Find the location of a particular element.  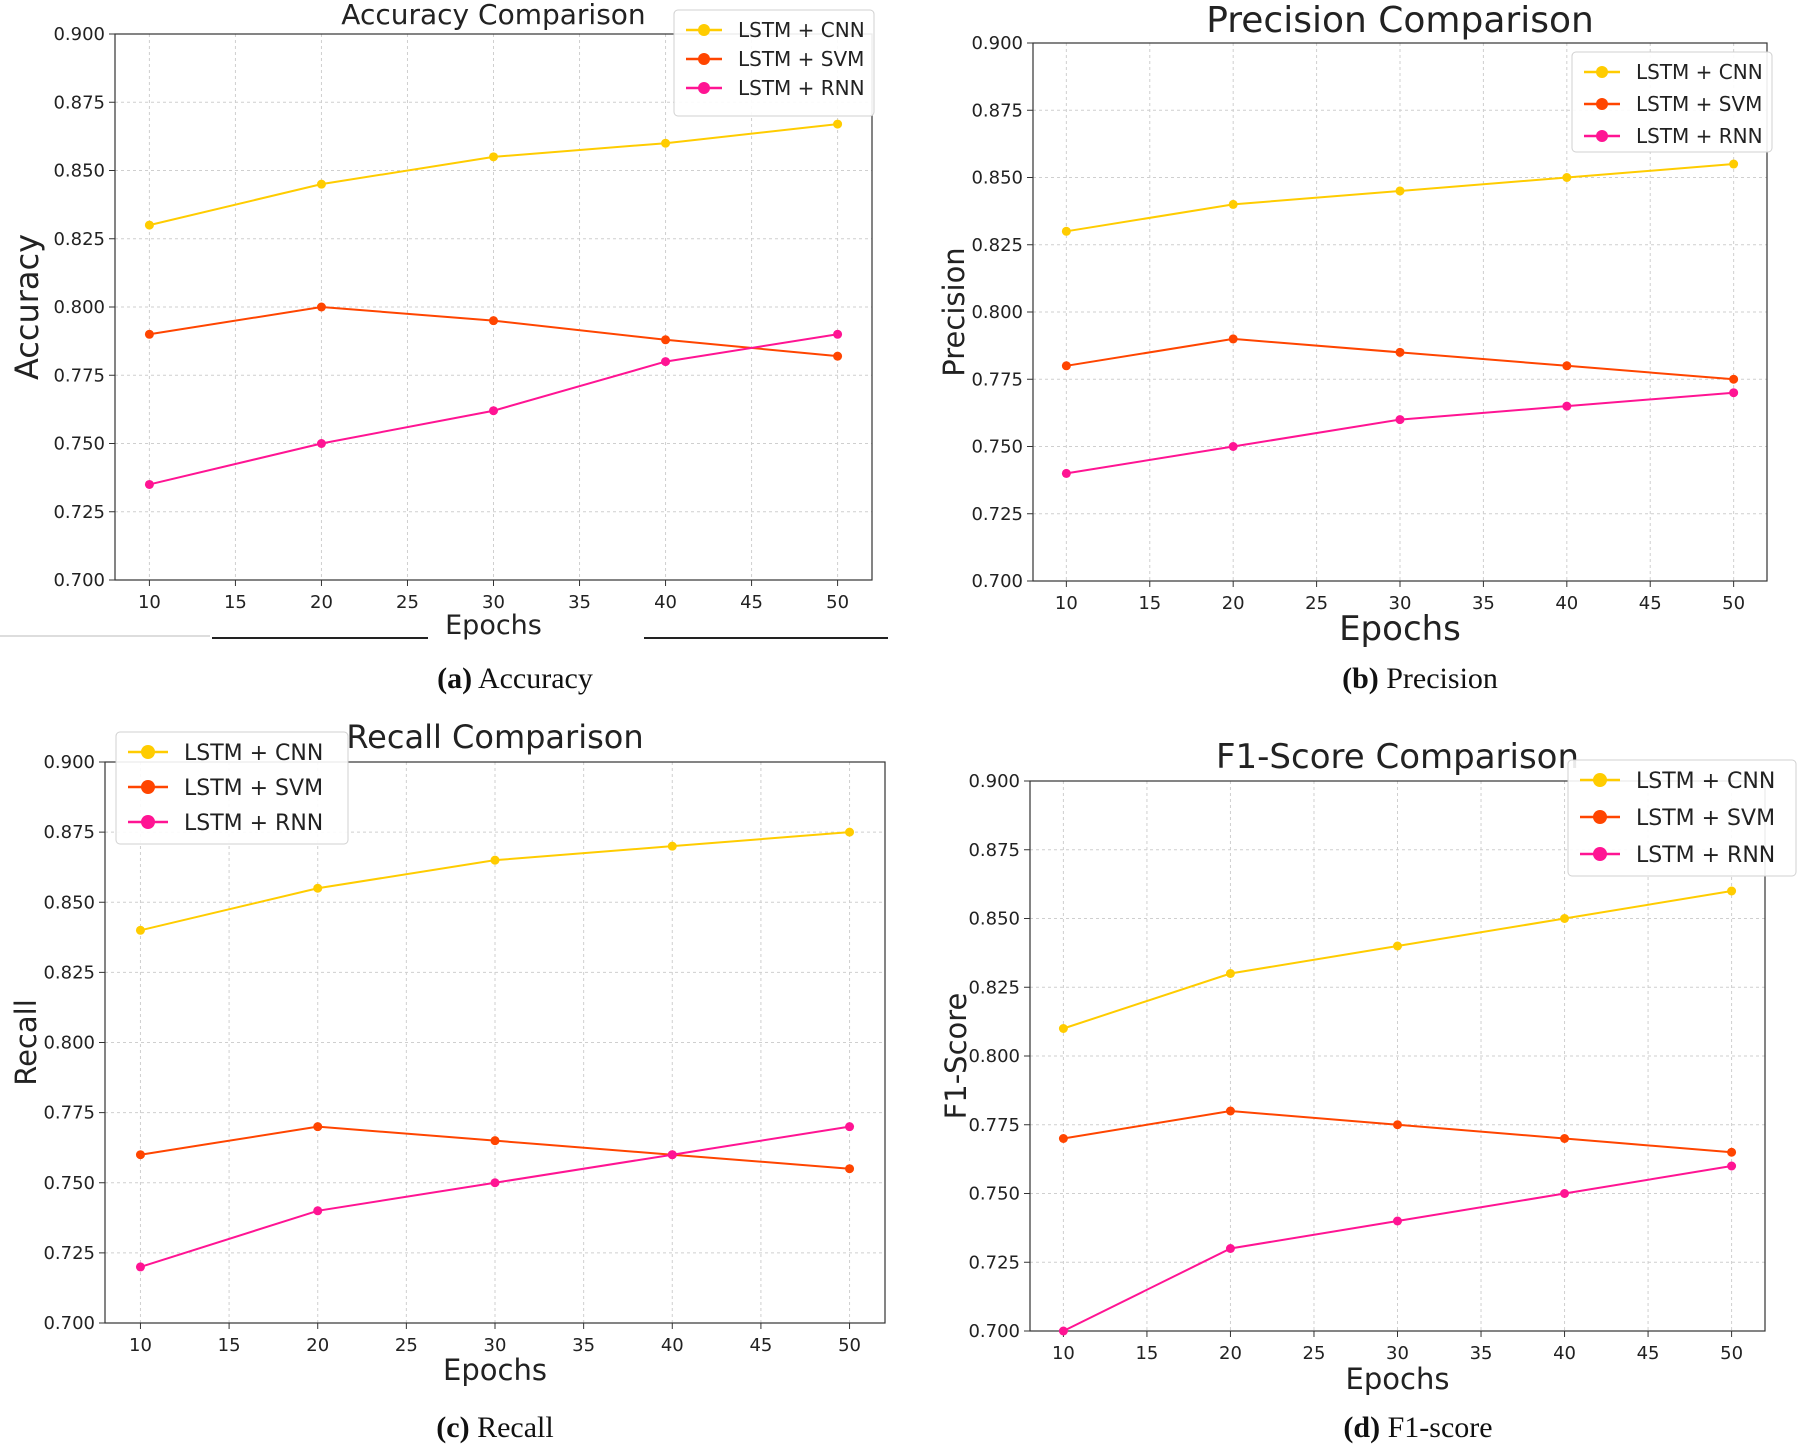

legend-label-cnn-b: LSTM + CNN is located at coordinates (1699, 72).